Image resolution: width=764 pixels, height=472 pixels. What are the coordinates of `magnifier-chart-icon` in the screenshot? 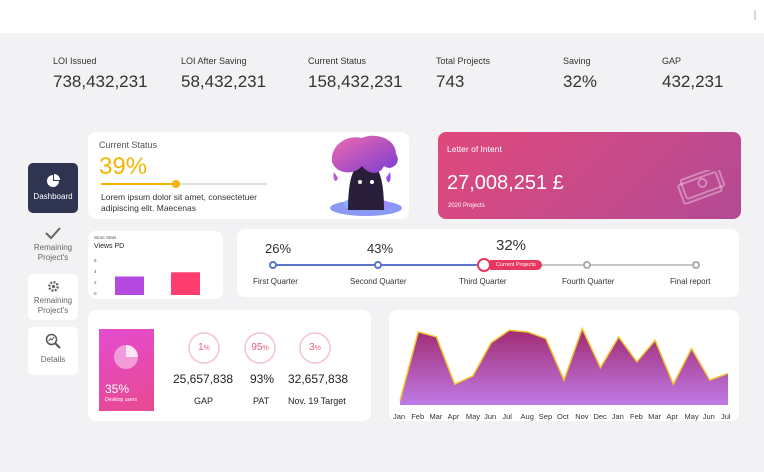 It's located at (53, 341).